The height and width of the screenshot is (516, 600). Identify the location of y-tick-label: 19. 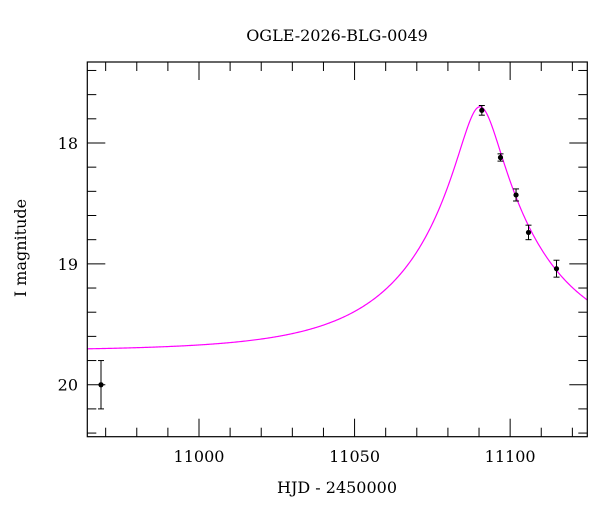
(68, 264).